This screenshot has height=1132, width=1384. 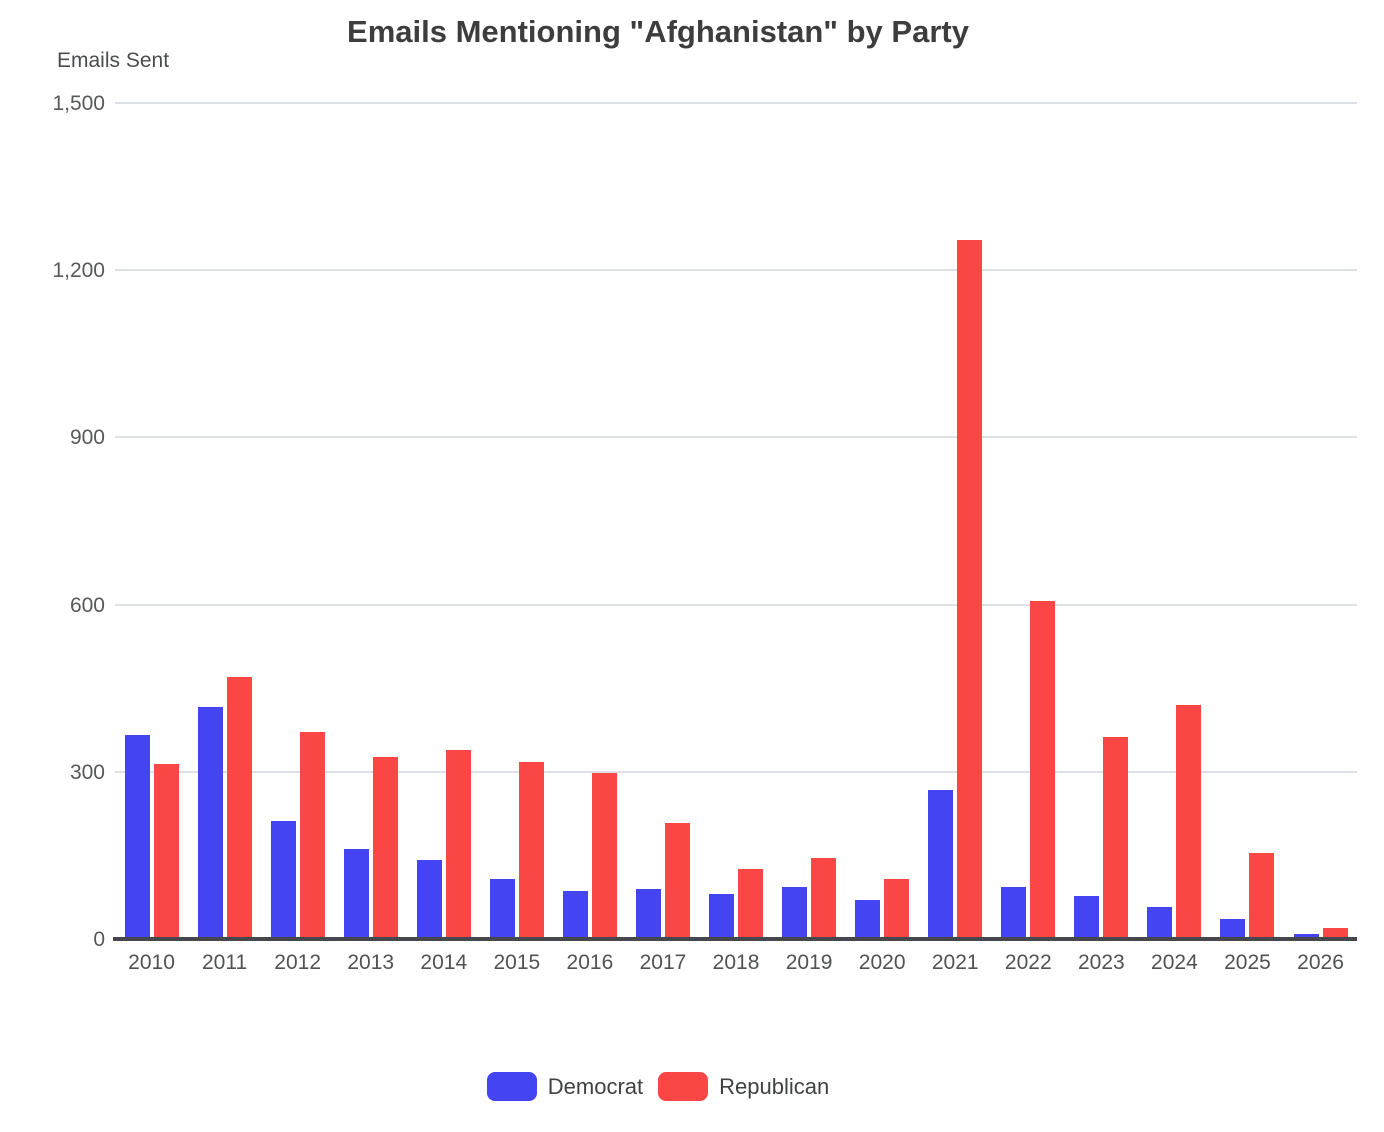 I want to click on legend: Democrat Republican, so click(x=658, y=1086).